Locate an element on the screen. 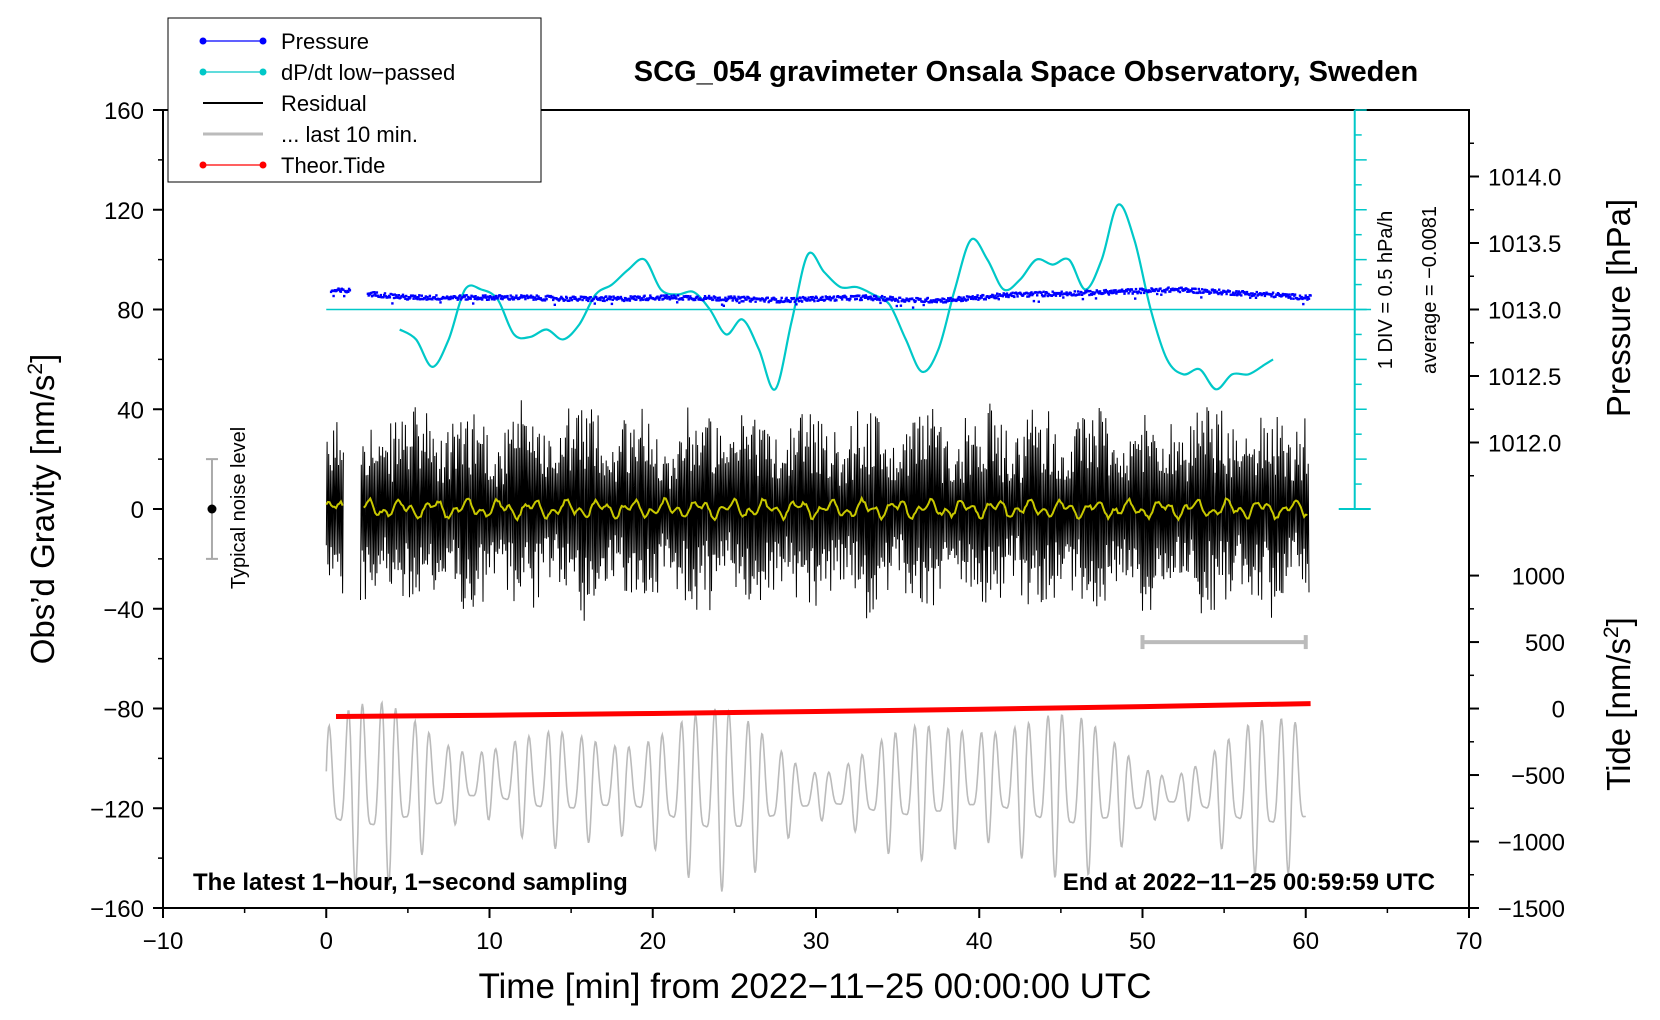  y-tick-label: −160 is located at coordinates (117, 909).